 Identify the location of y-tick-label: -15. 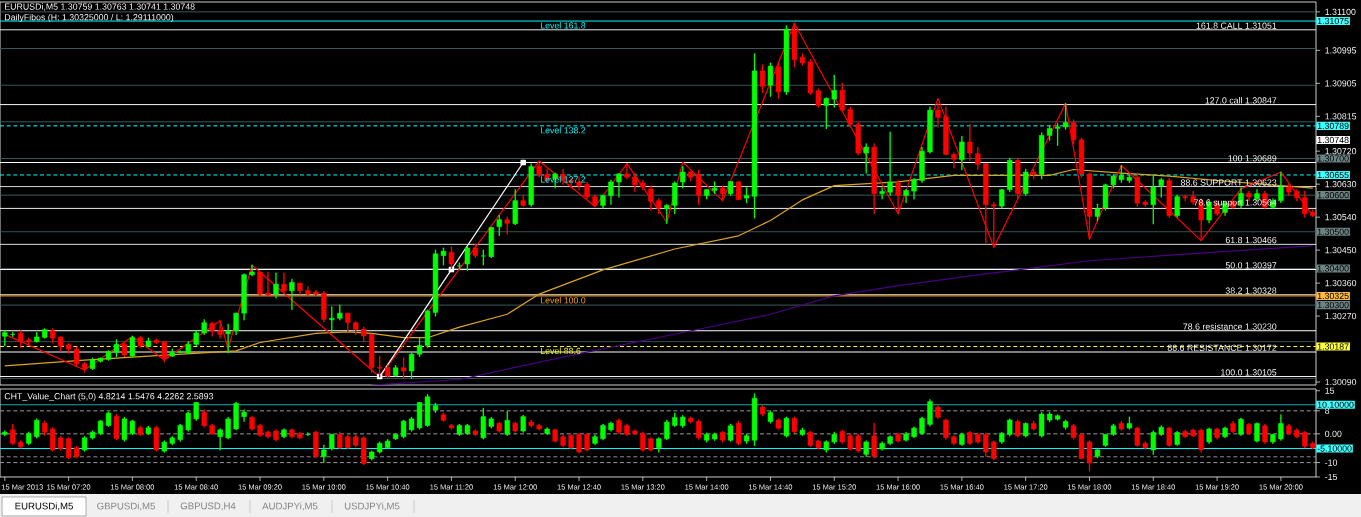
(1331, 477).